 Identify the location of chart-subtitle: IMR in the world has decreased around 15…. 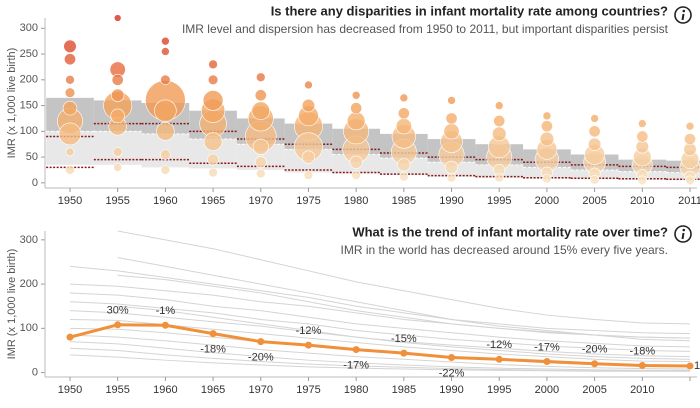
(505, 250).